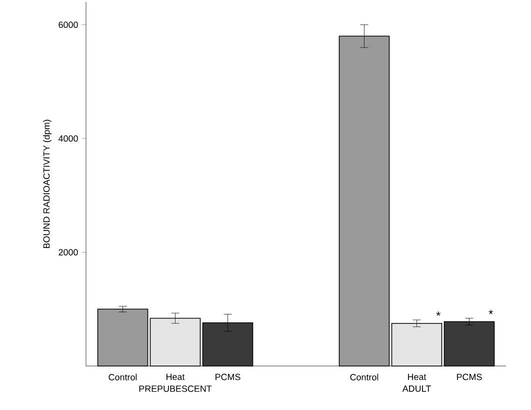  Describe the element at coordinates (175, 389) in the screenshot. I see `text: PREPUBESCENT` at that location.